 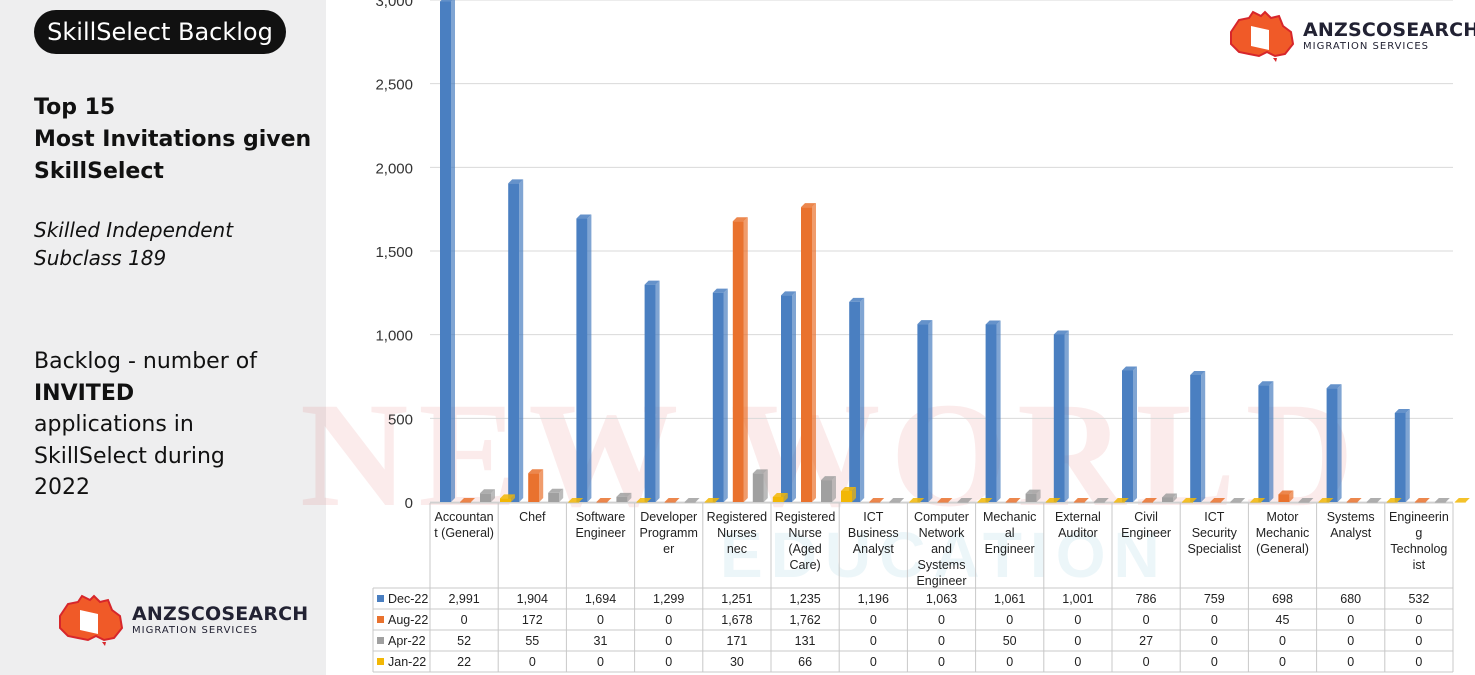 I want to click on data-cell: 1,063, so click(x=941, y=599).